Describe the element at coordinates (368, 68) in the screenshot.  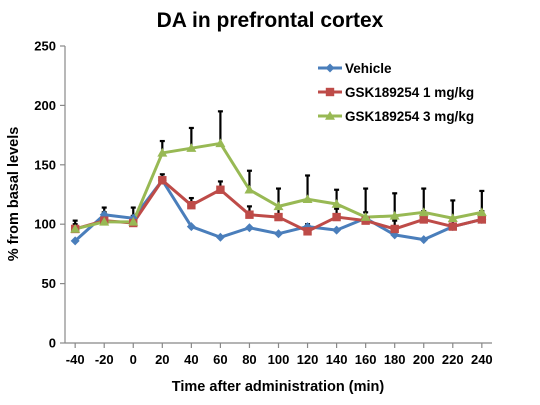
I see `legend-entry: Vehicle` at that location.